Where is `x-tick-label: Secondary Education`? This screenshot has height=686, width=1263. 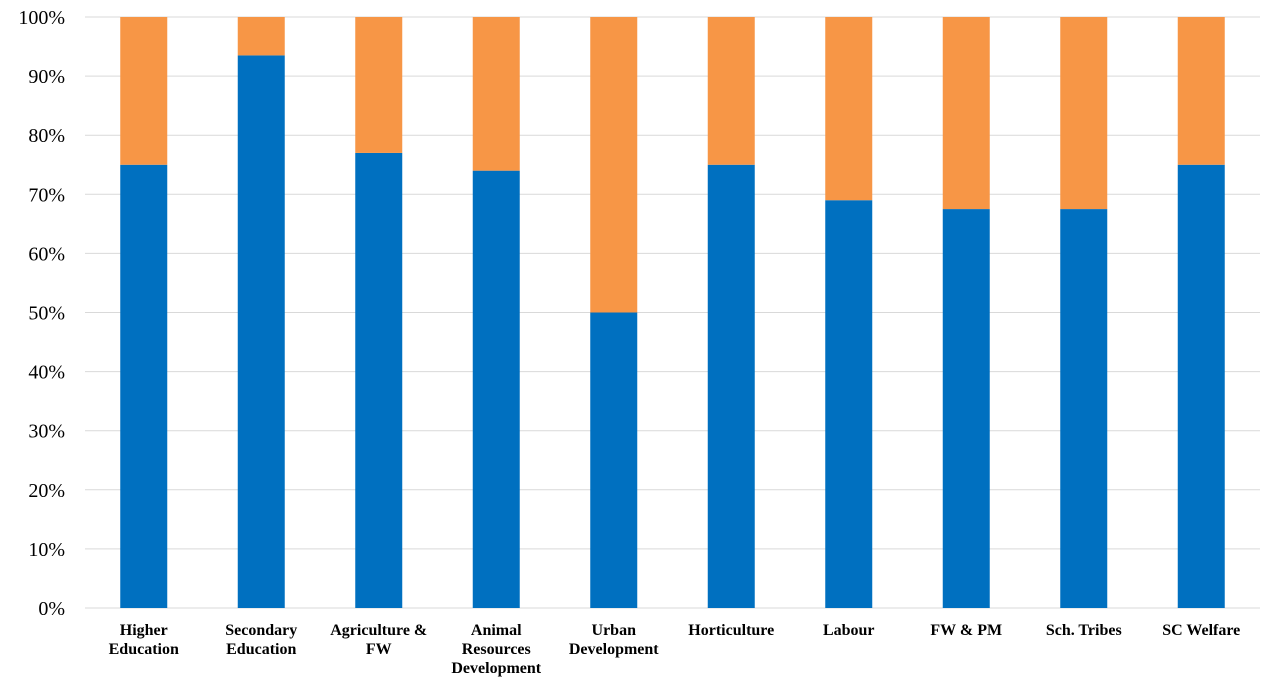
x-tick-label: Secondary Education is located at coordinates (261, 640).